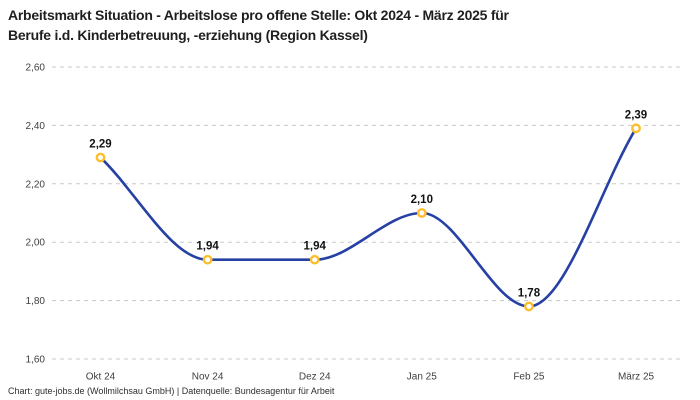 The height and width of the screenshot is (400, 700). I want to click on x-tick-label: Okt 24, so click(101, 377).